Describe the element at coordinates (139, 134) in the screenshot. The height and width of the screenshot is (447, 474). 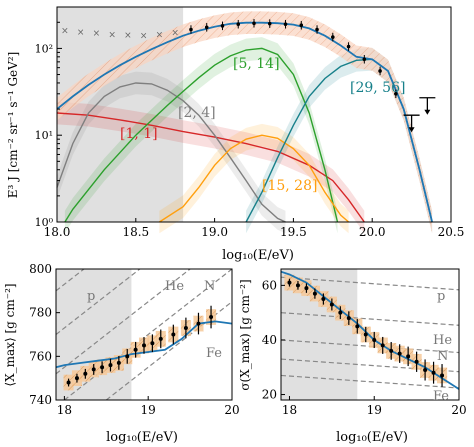
I see `series-label-1-1: [1, 1]` at that location.